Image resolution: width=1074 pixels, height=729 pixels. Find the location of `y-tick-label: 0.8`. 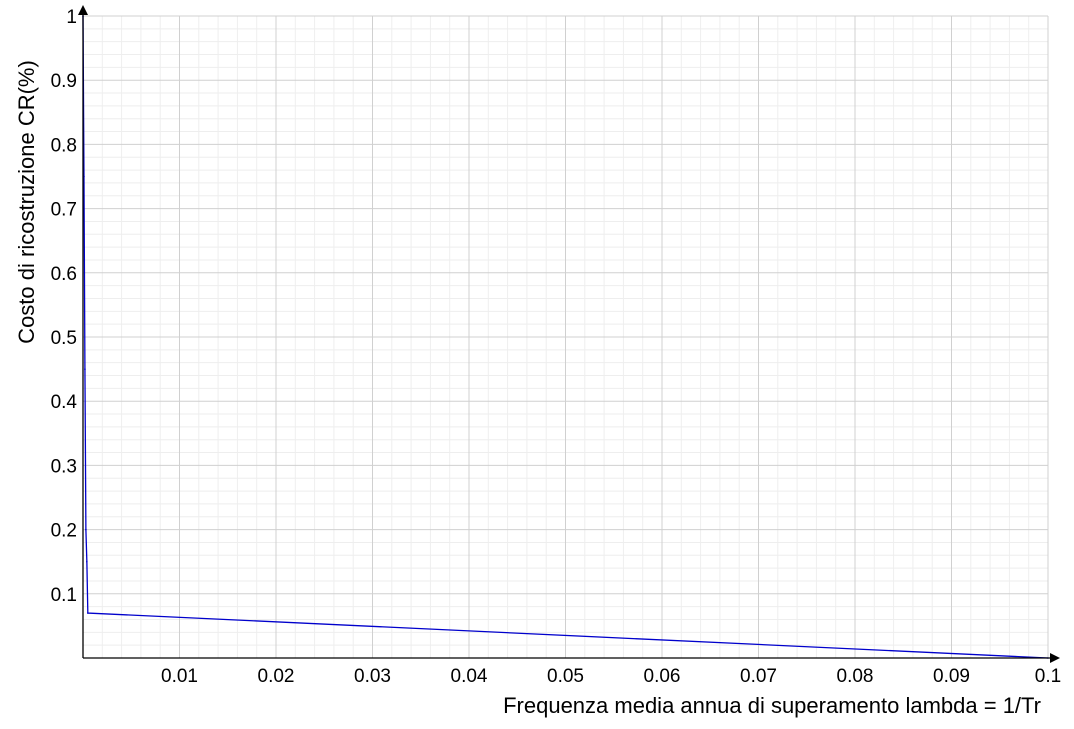

y-tick-label: 0.8 is located at coordinates (64, 145).